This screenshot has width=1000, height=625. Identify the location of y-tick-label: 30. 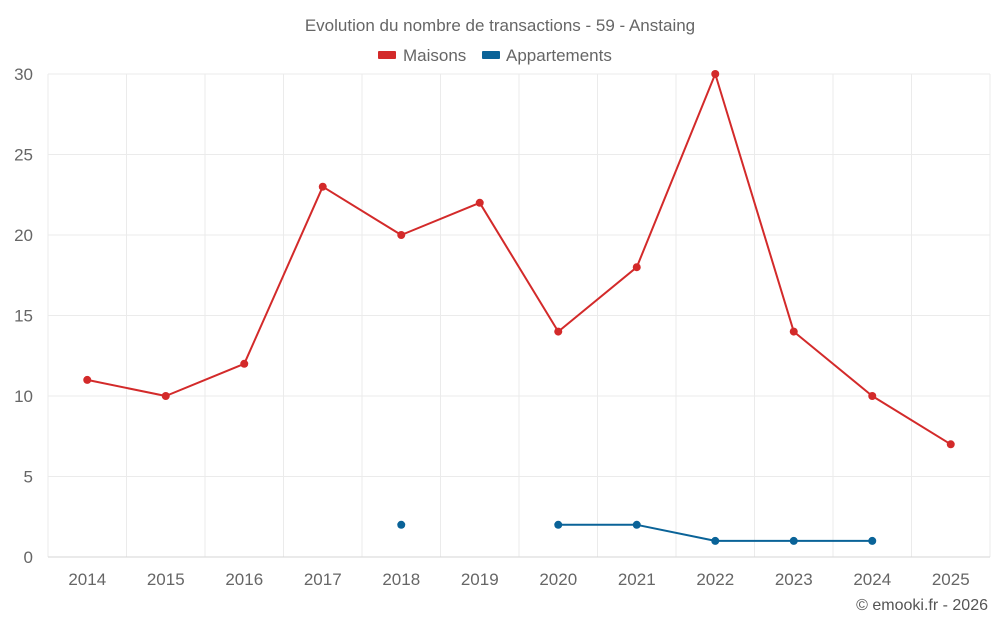
(23, 74).